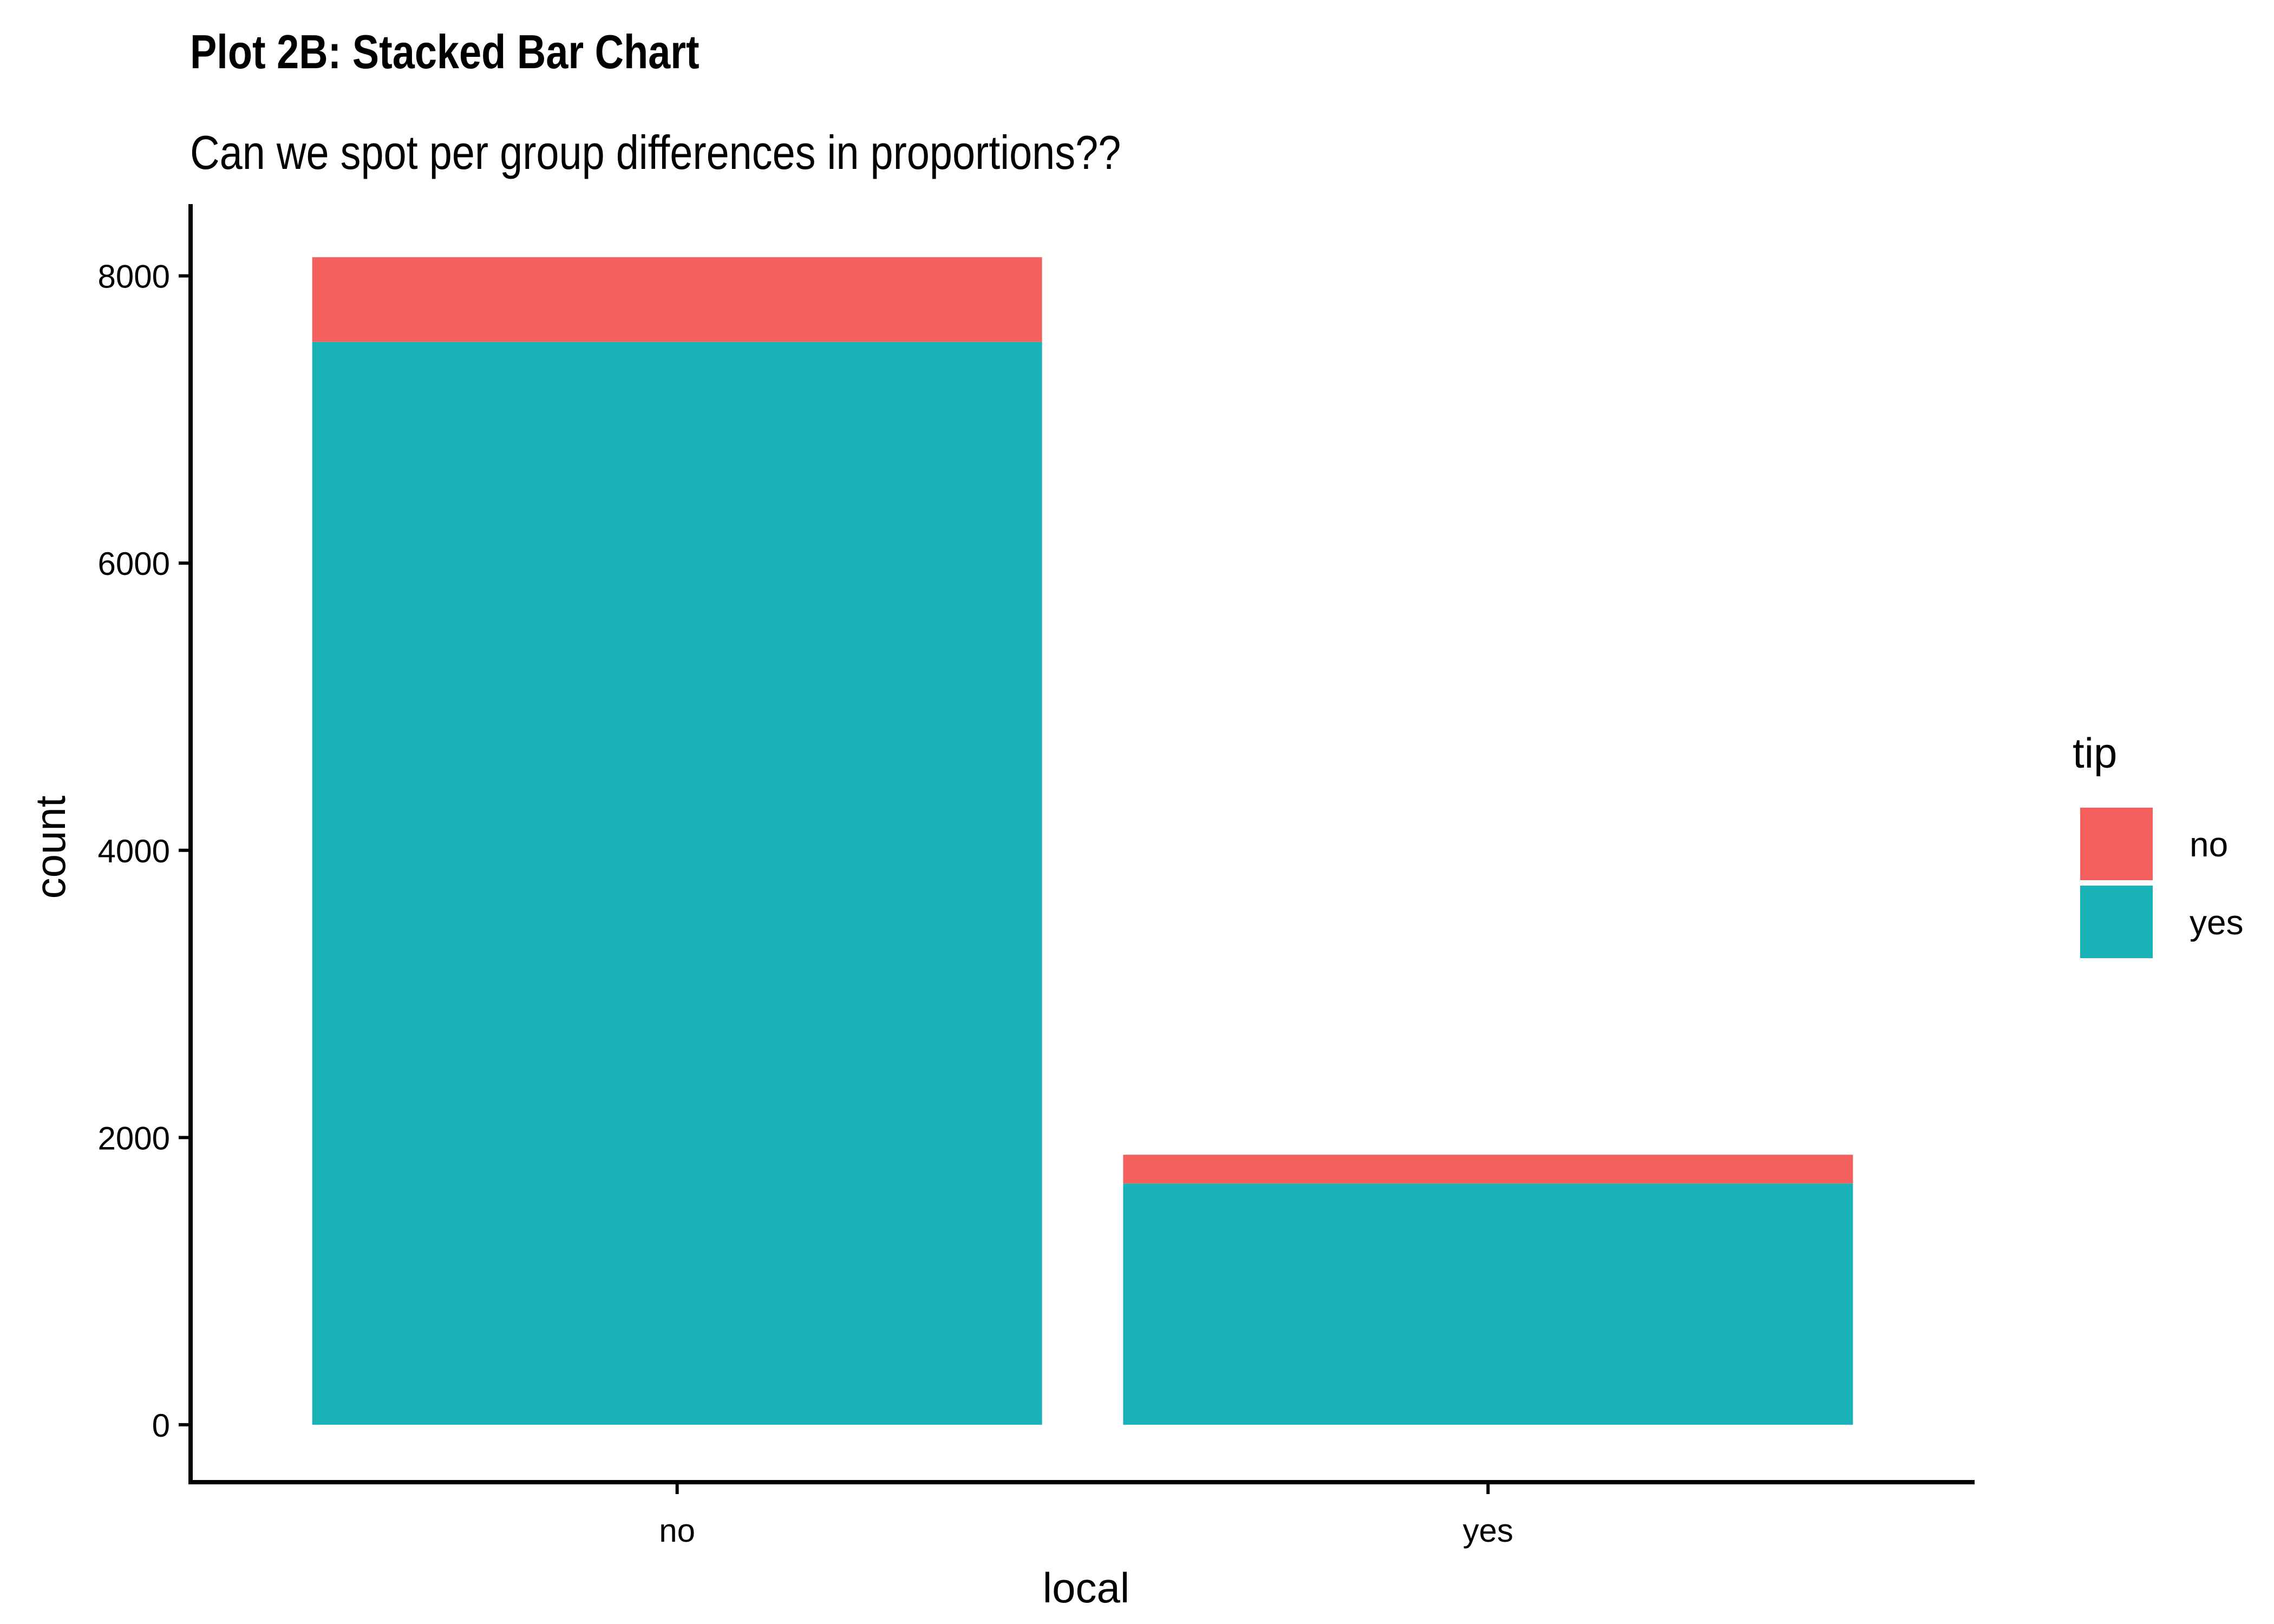  I want to click on x-axis: no yes, so click(1082, 1514).